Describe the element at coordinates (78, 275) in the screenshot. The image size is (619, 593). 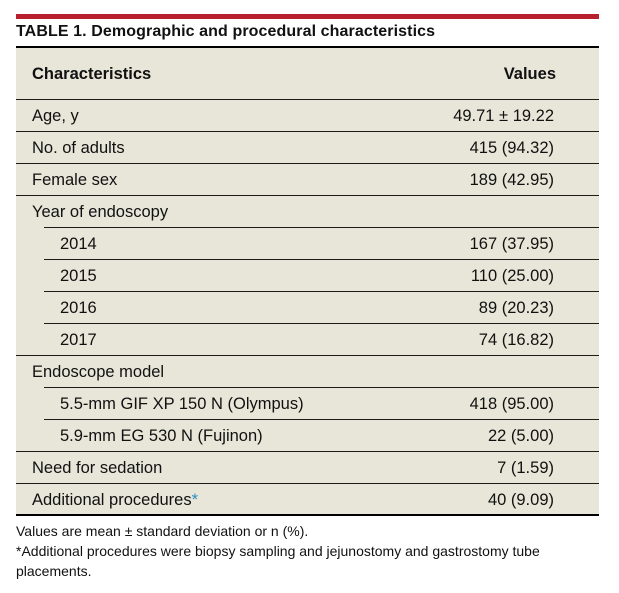
I see `row-label: 2015` at that location.